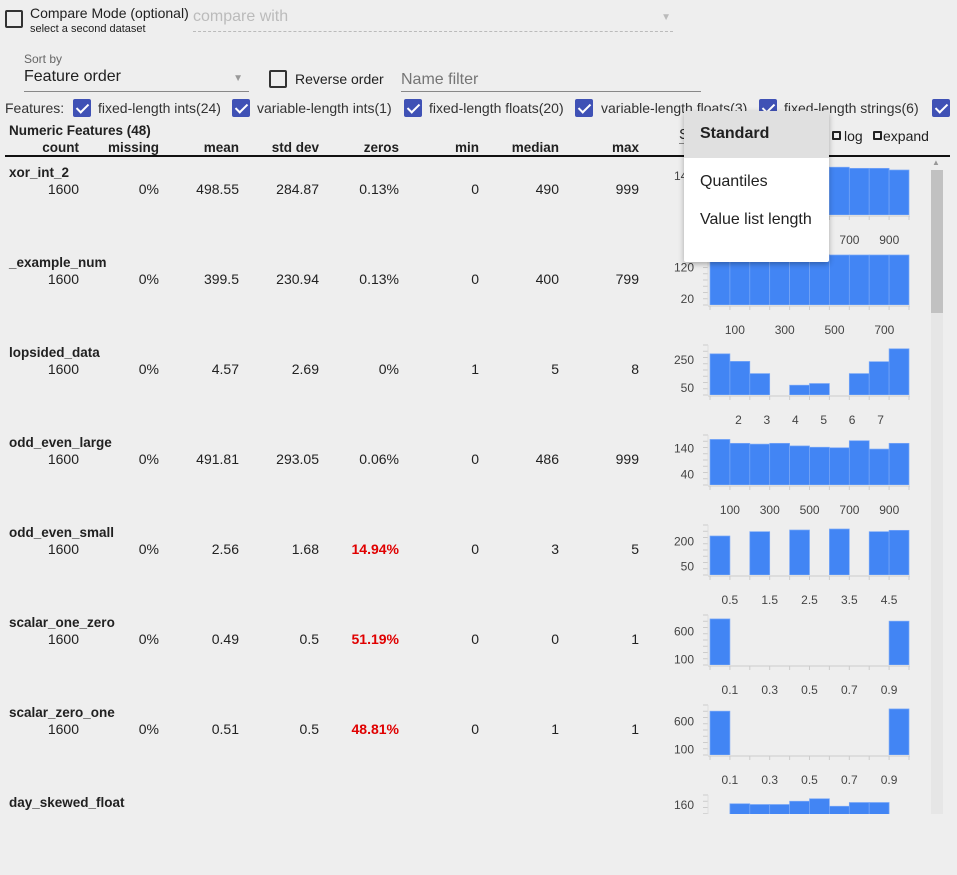  What do you see at coordinates (225, 729) in the screenshot?
I see `cell-mean: 0.51` at bounding box center [225, 729].